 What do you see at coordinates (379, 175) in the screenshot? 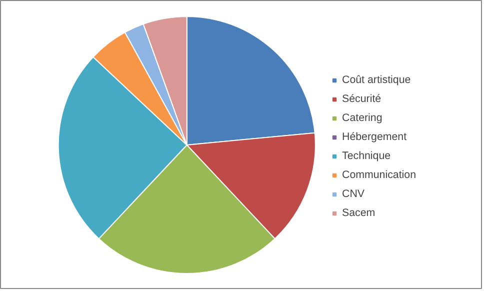
I see `legend-label: Communication` at bounding box center [379, 175].